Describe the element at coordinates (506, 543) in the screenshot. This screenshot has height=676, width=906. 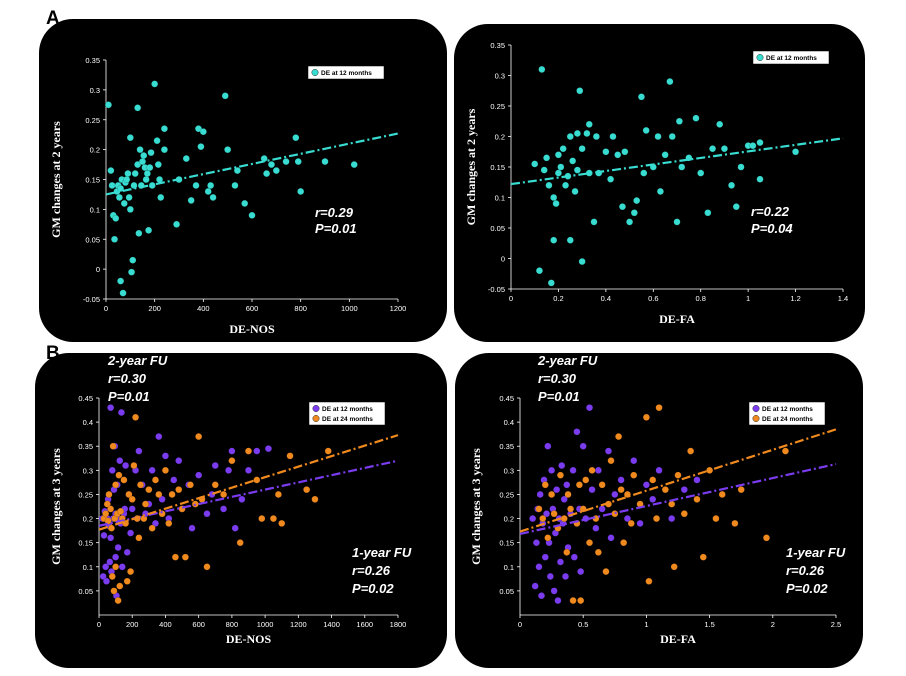
I see `y-tick-label: 0.15` at that location.